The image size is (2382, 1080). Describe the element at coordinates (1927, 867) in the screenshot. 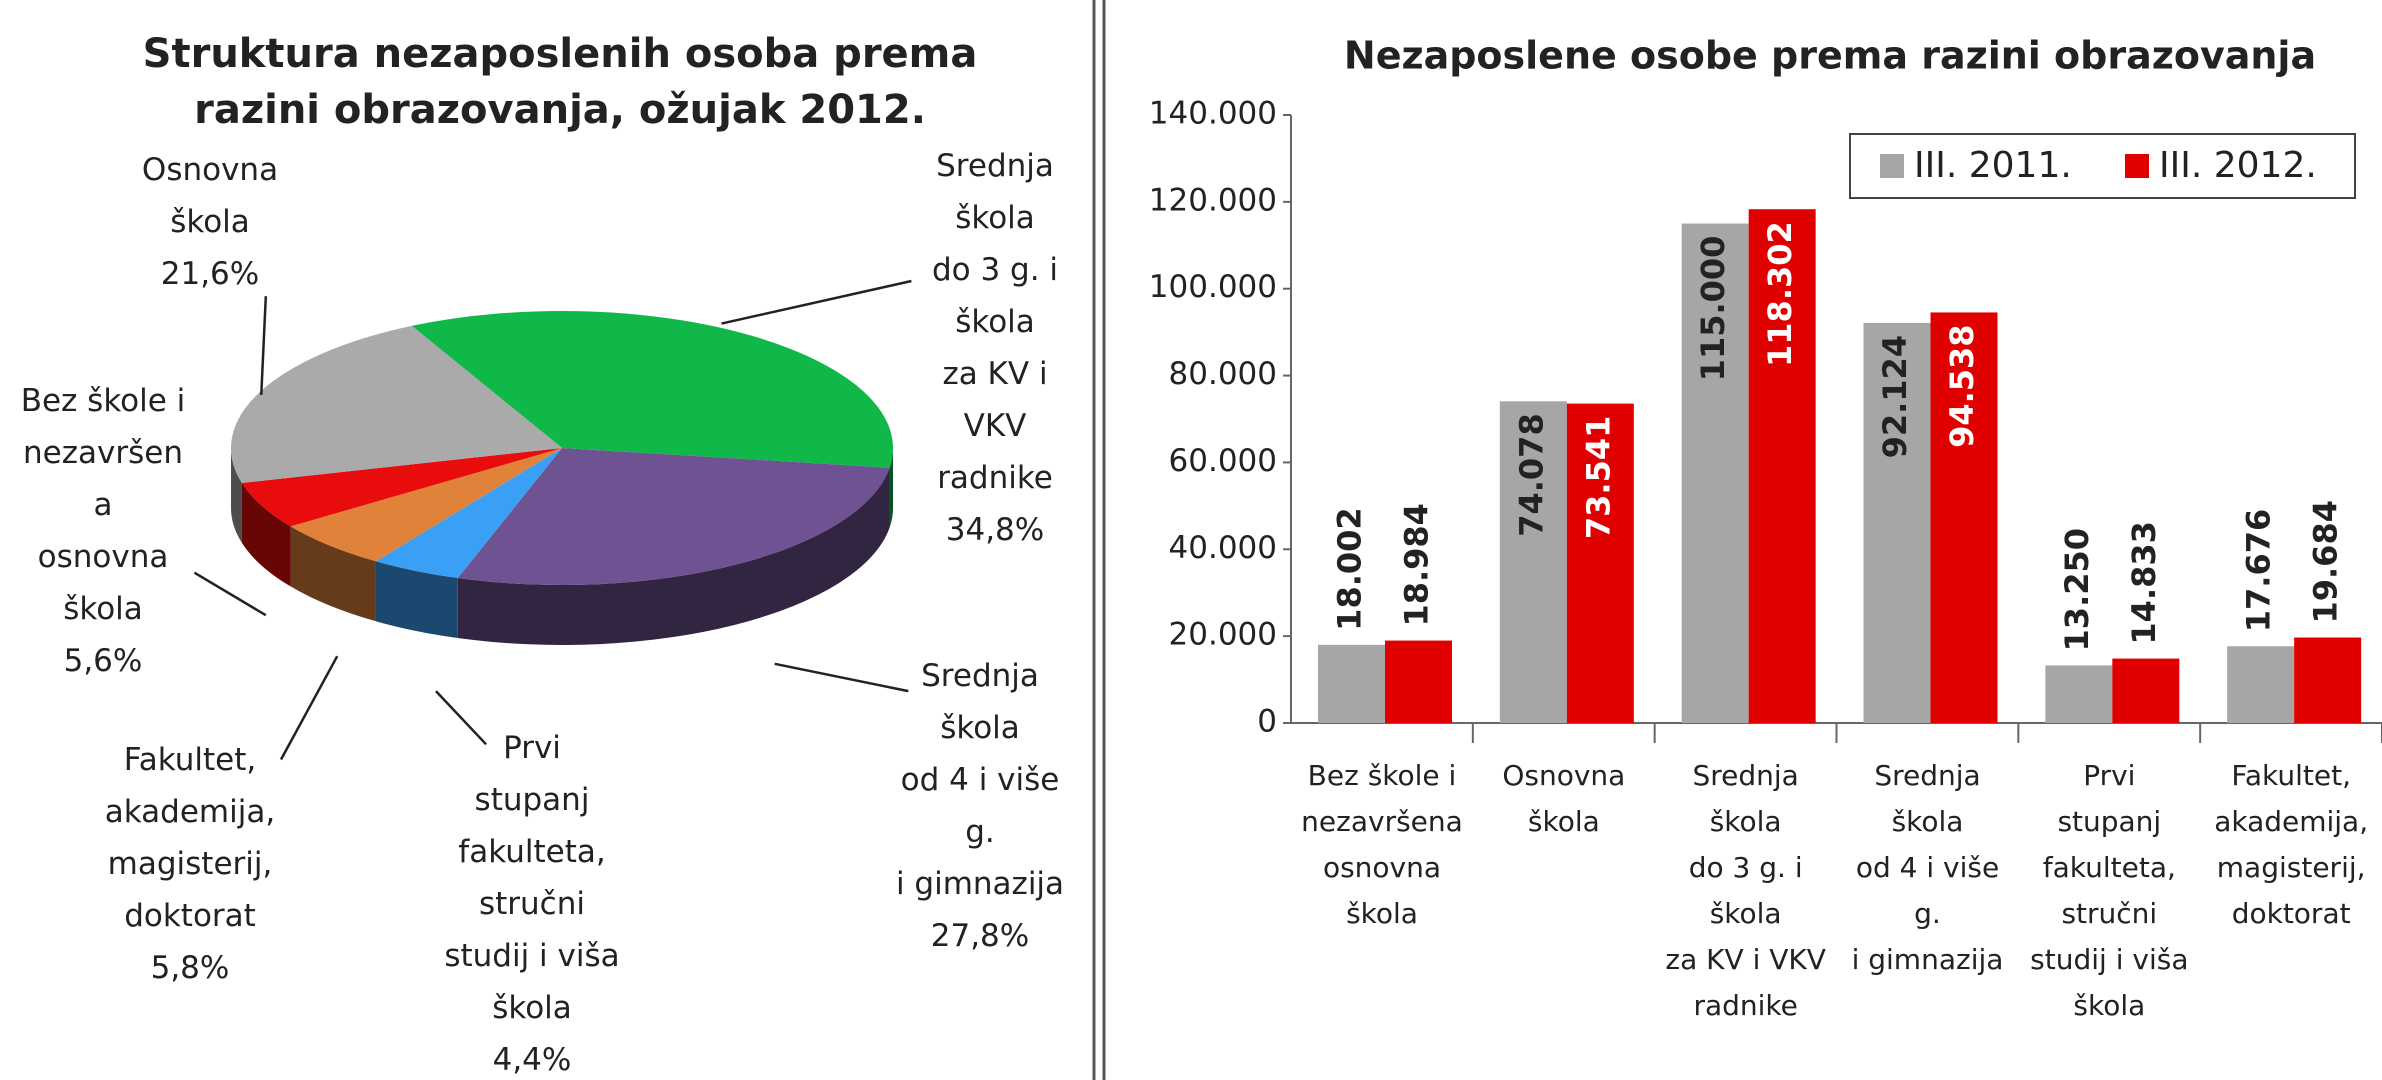

I see `x-tick-label: Srednja škola od 4 i više g. i gimnazija` at that location.